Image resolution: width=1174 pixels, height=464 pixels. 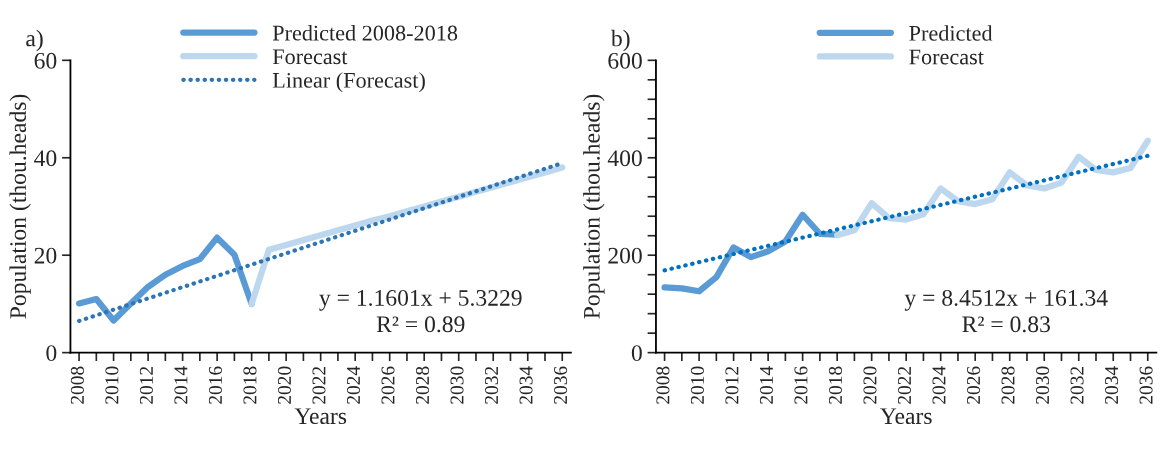 What do you see at coordinates (951, 33) in the screenshot?
I see `legend-label: Predicted` at bounding box center [951, 33].